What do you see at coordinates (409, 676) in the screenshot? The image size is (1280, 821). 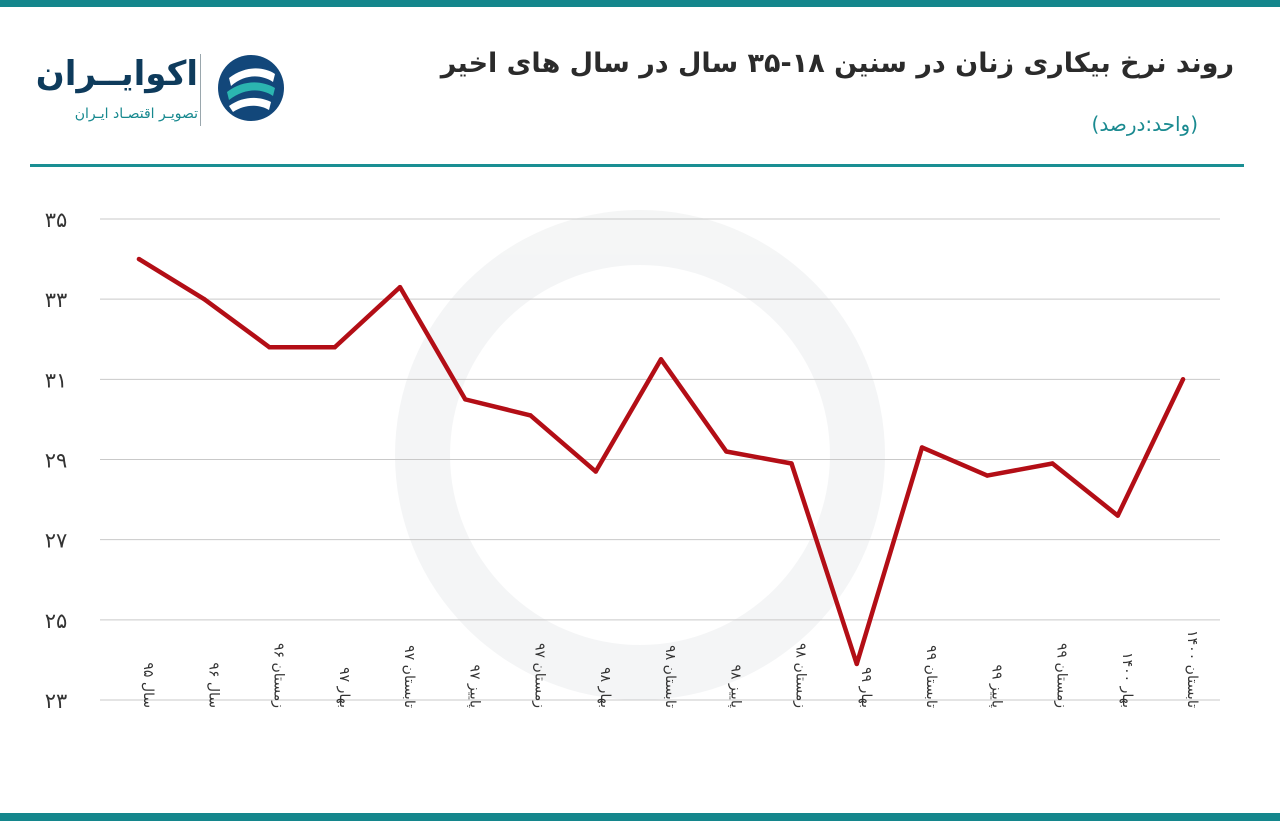 I see `x-tick-label: تابستان ۹۷` at bounding box center [409, 676].